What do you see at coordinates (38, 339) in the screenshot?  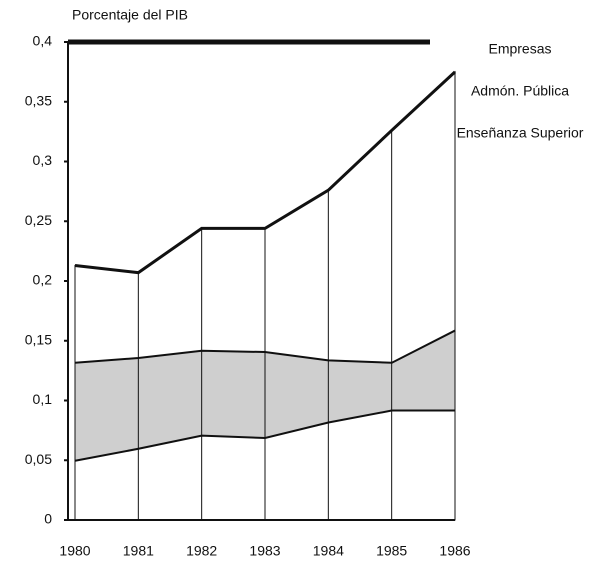 I see `y-tick-label: 0,15` at bounding box center [38, 339].